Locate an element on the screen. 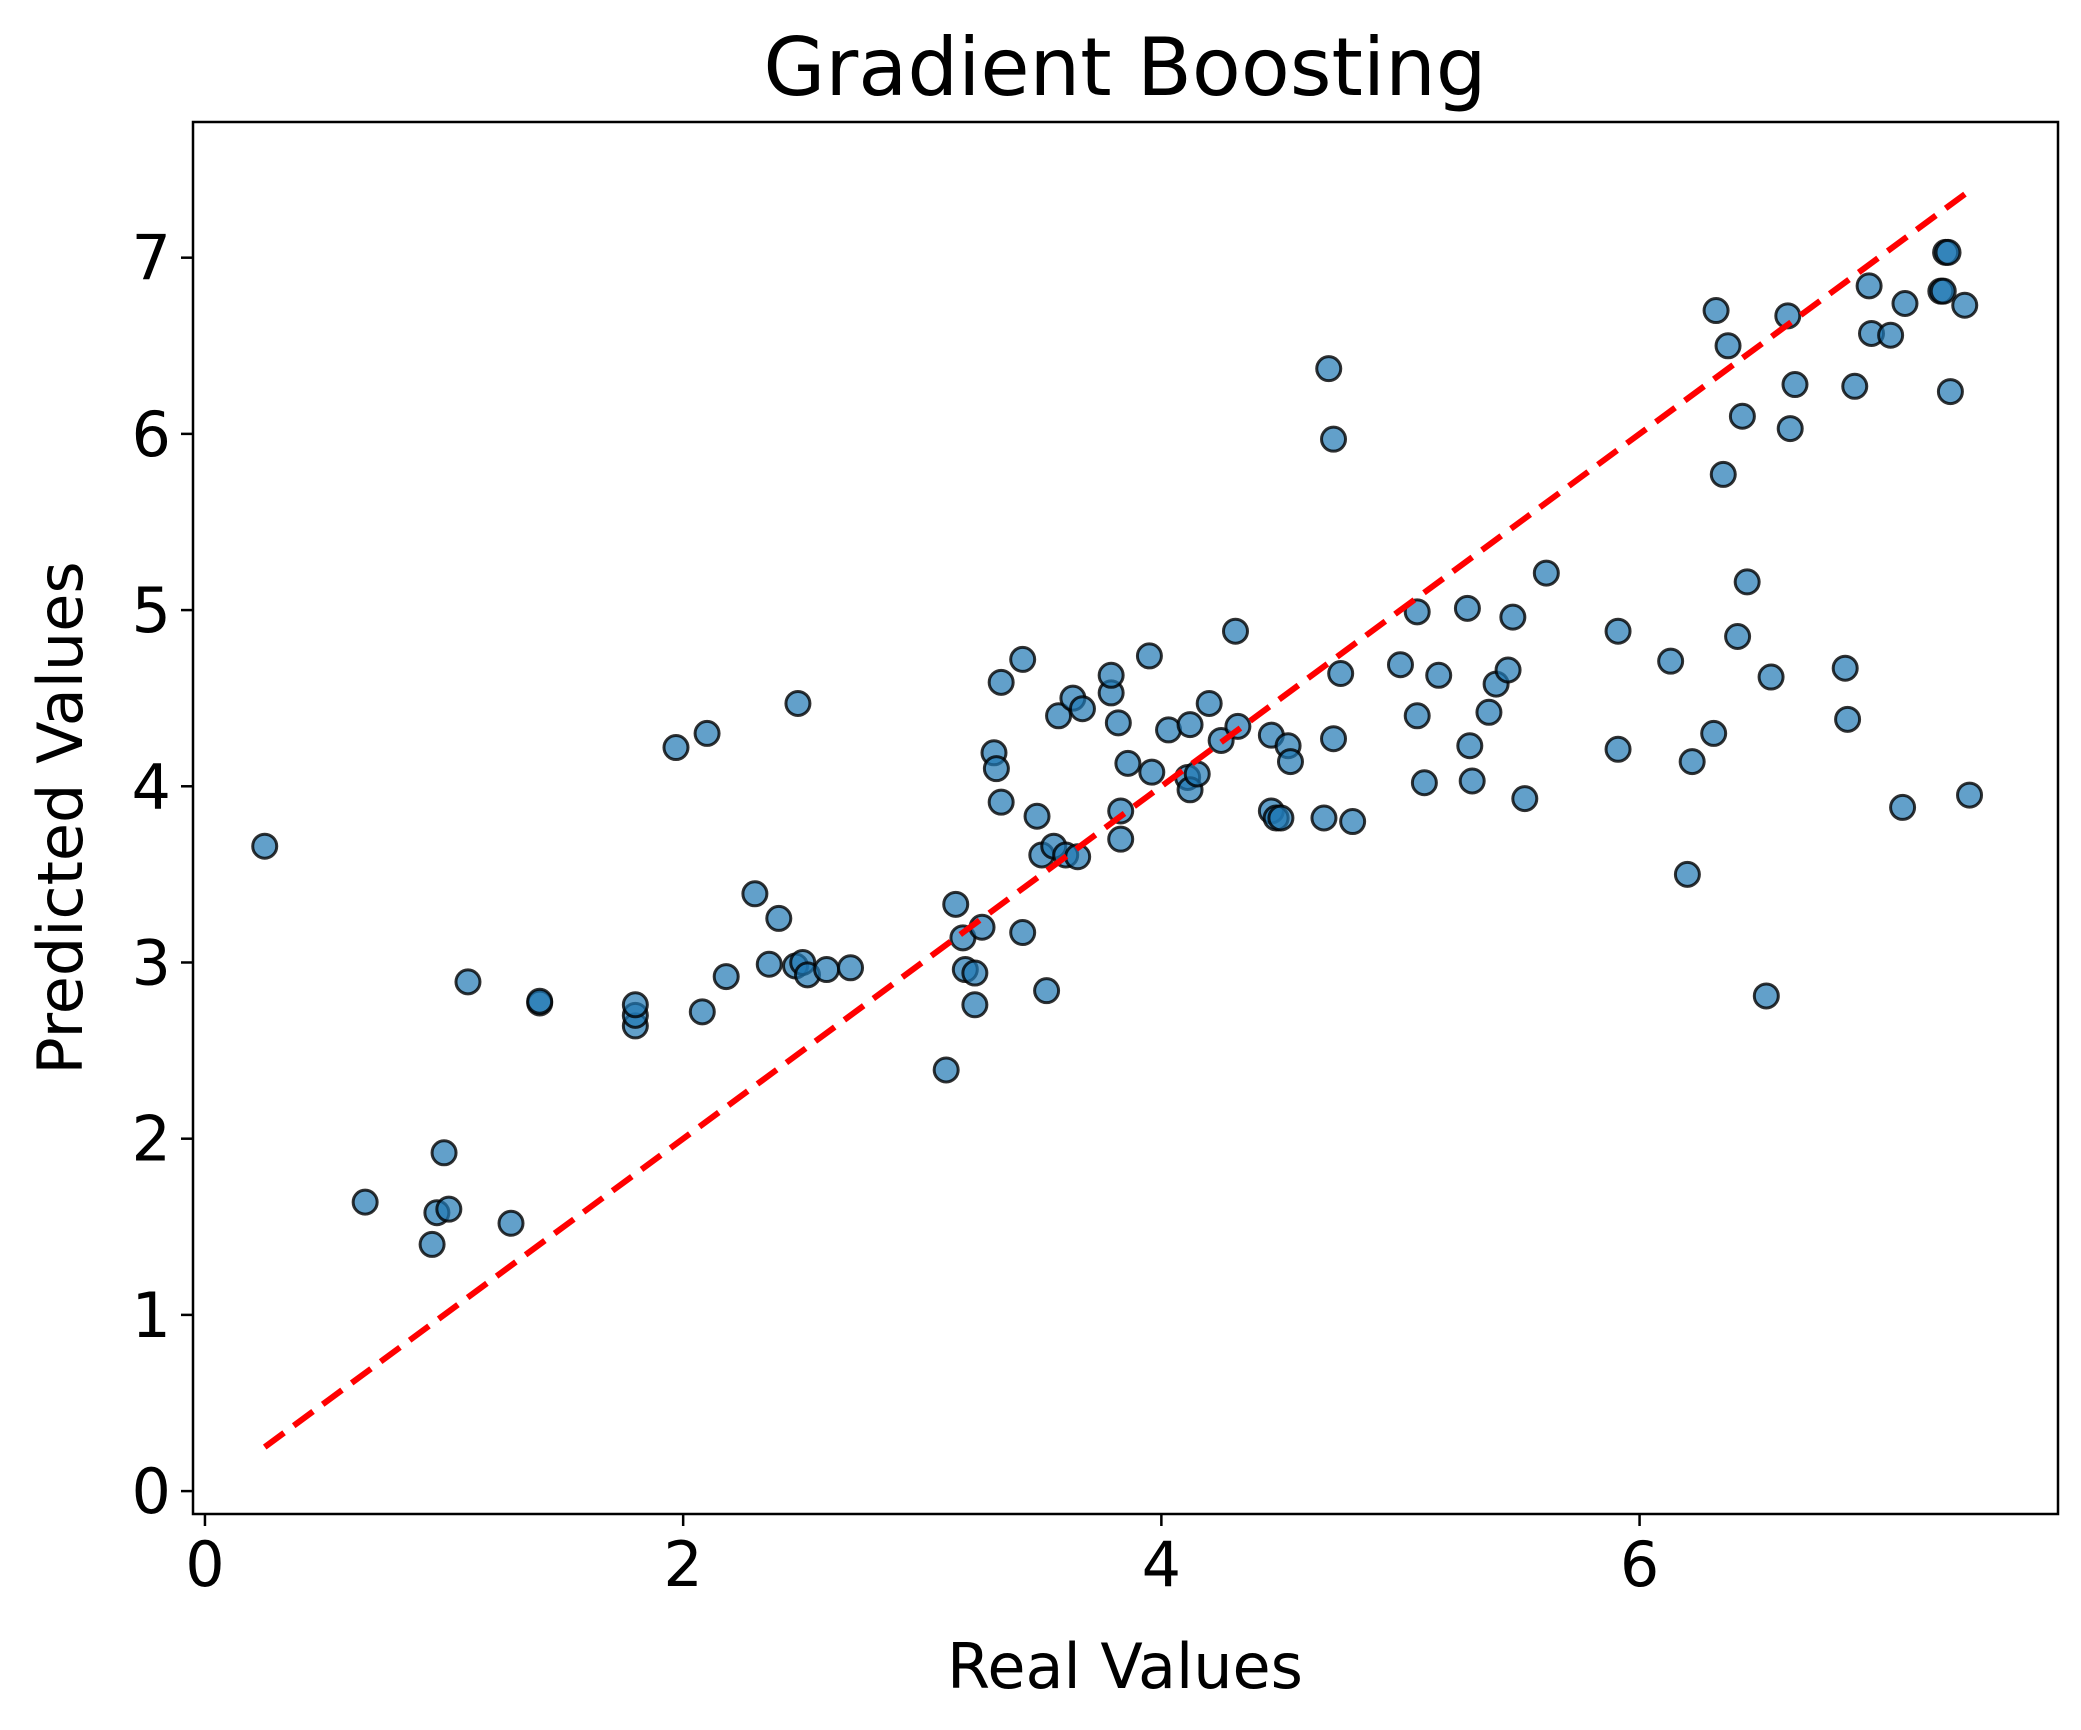  y-tick-label: 4 is located at coordinates (151, 786).